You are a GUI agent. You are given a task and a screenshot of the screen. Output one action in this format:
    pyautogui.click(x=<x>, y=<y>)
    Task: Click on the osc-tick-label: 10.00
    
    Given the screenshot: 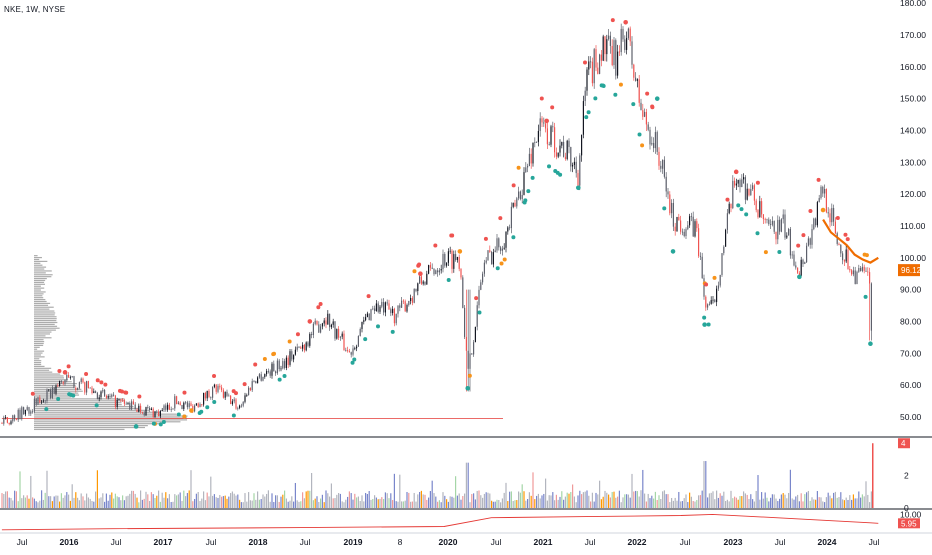 What is the action you would take?
    pyautogui.click(x=911, y=514)
    